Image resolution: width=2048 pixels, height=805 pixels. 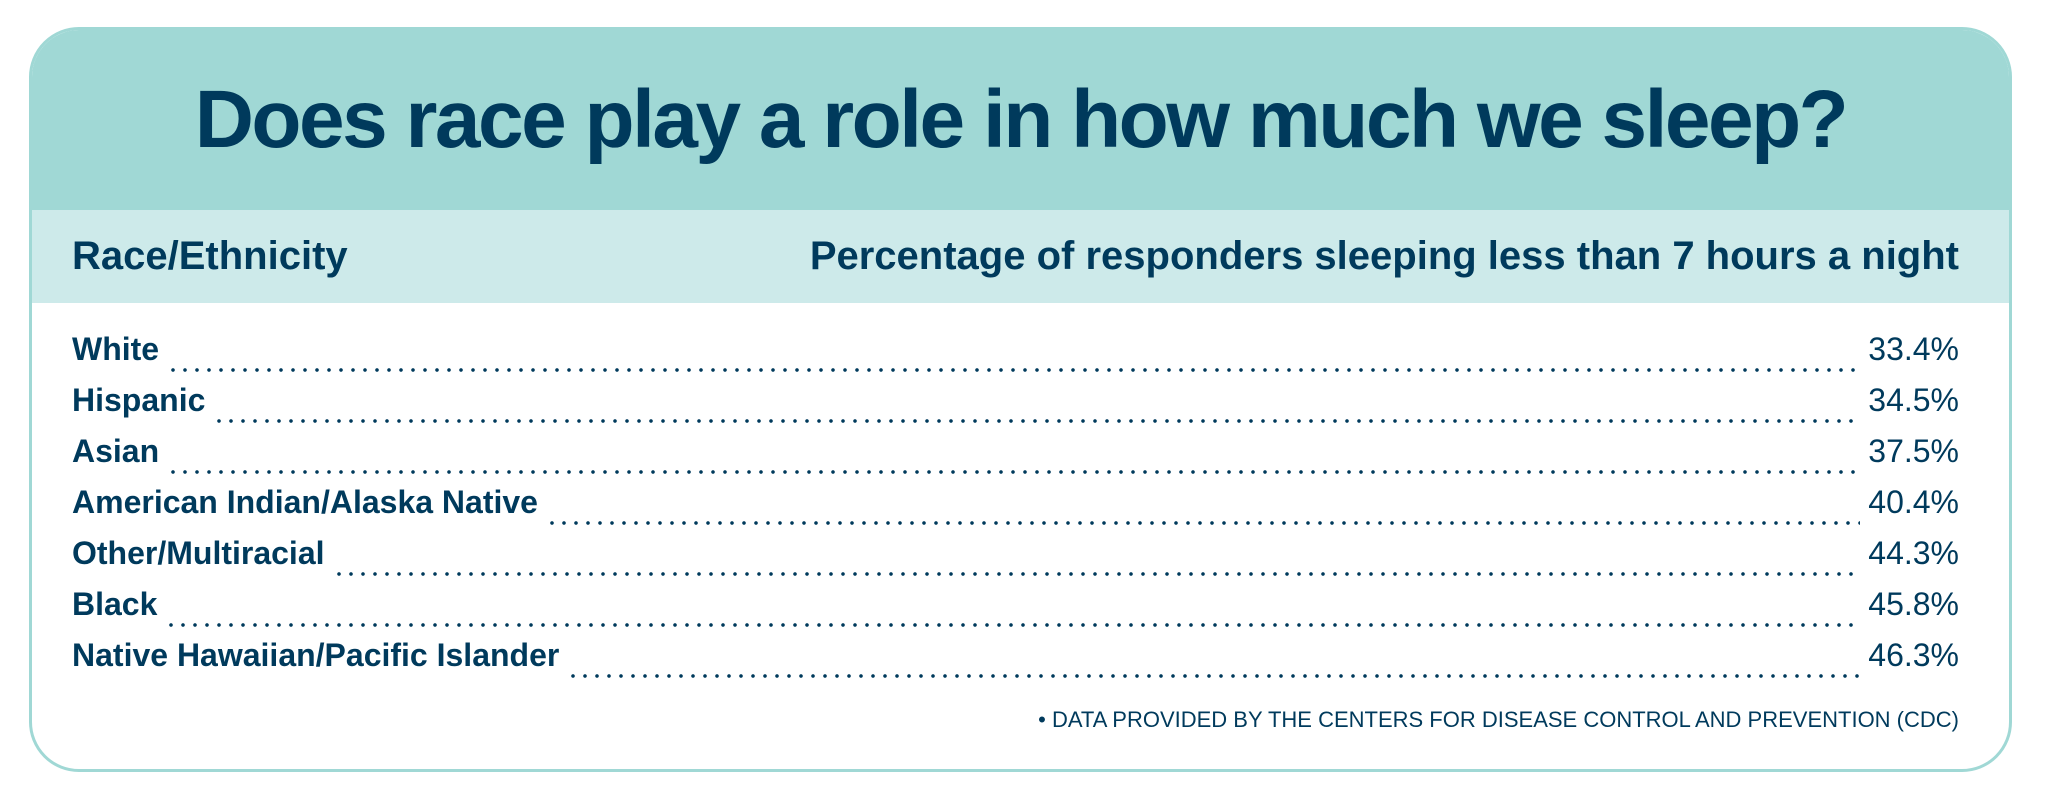 What do you see at coordinates (1015, 407) in the screenshot?
I see `table-row: Hispanic 34.5%` at bounding box center [1015, 407].